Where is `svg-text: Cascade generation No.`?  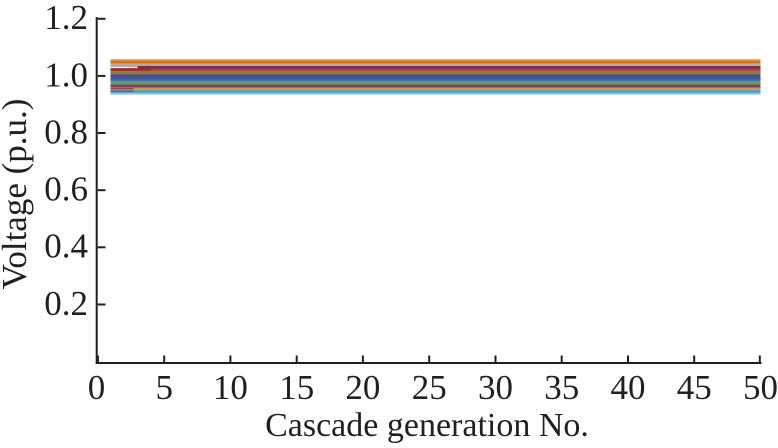 svg-text: Cascade generation No. is located at coordinates (427, 425).